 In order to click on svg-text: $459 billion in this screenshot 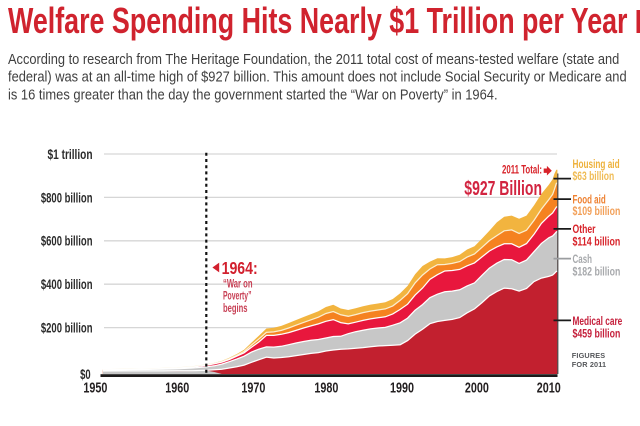, I will do `click(597, 333)`.